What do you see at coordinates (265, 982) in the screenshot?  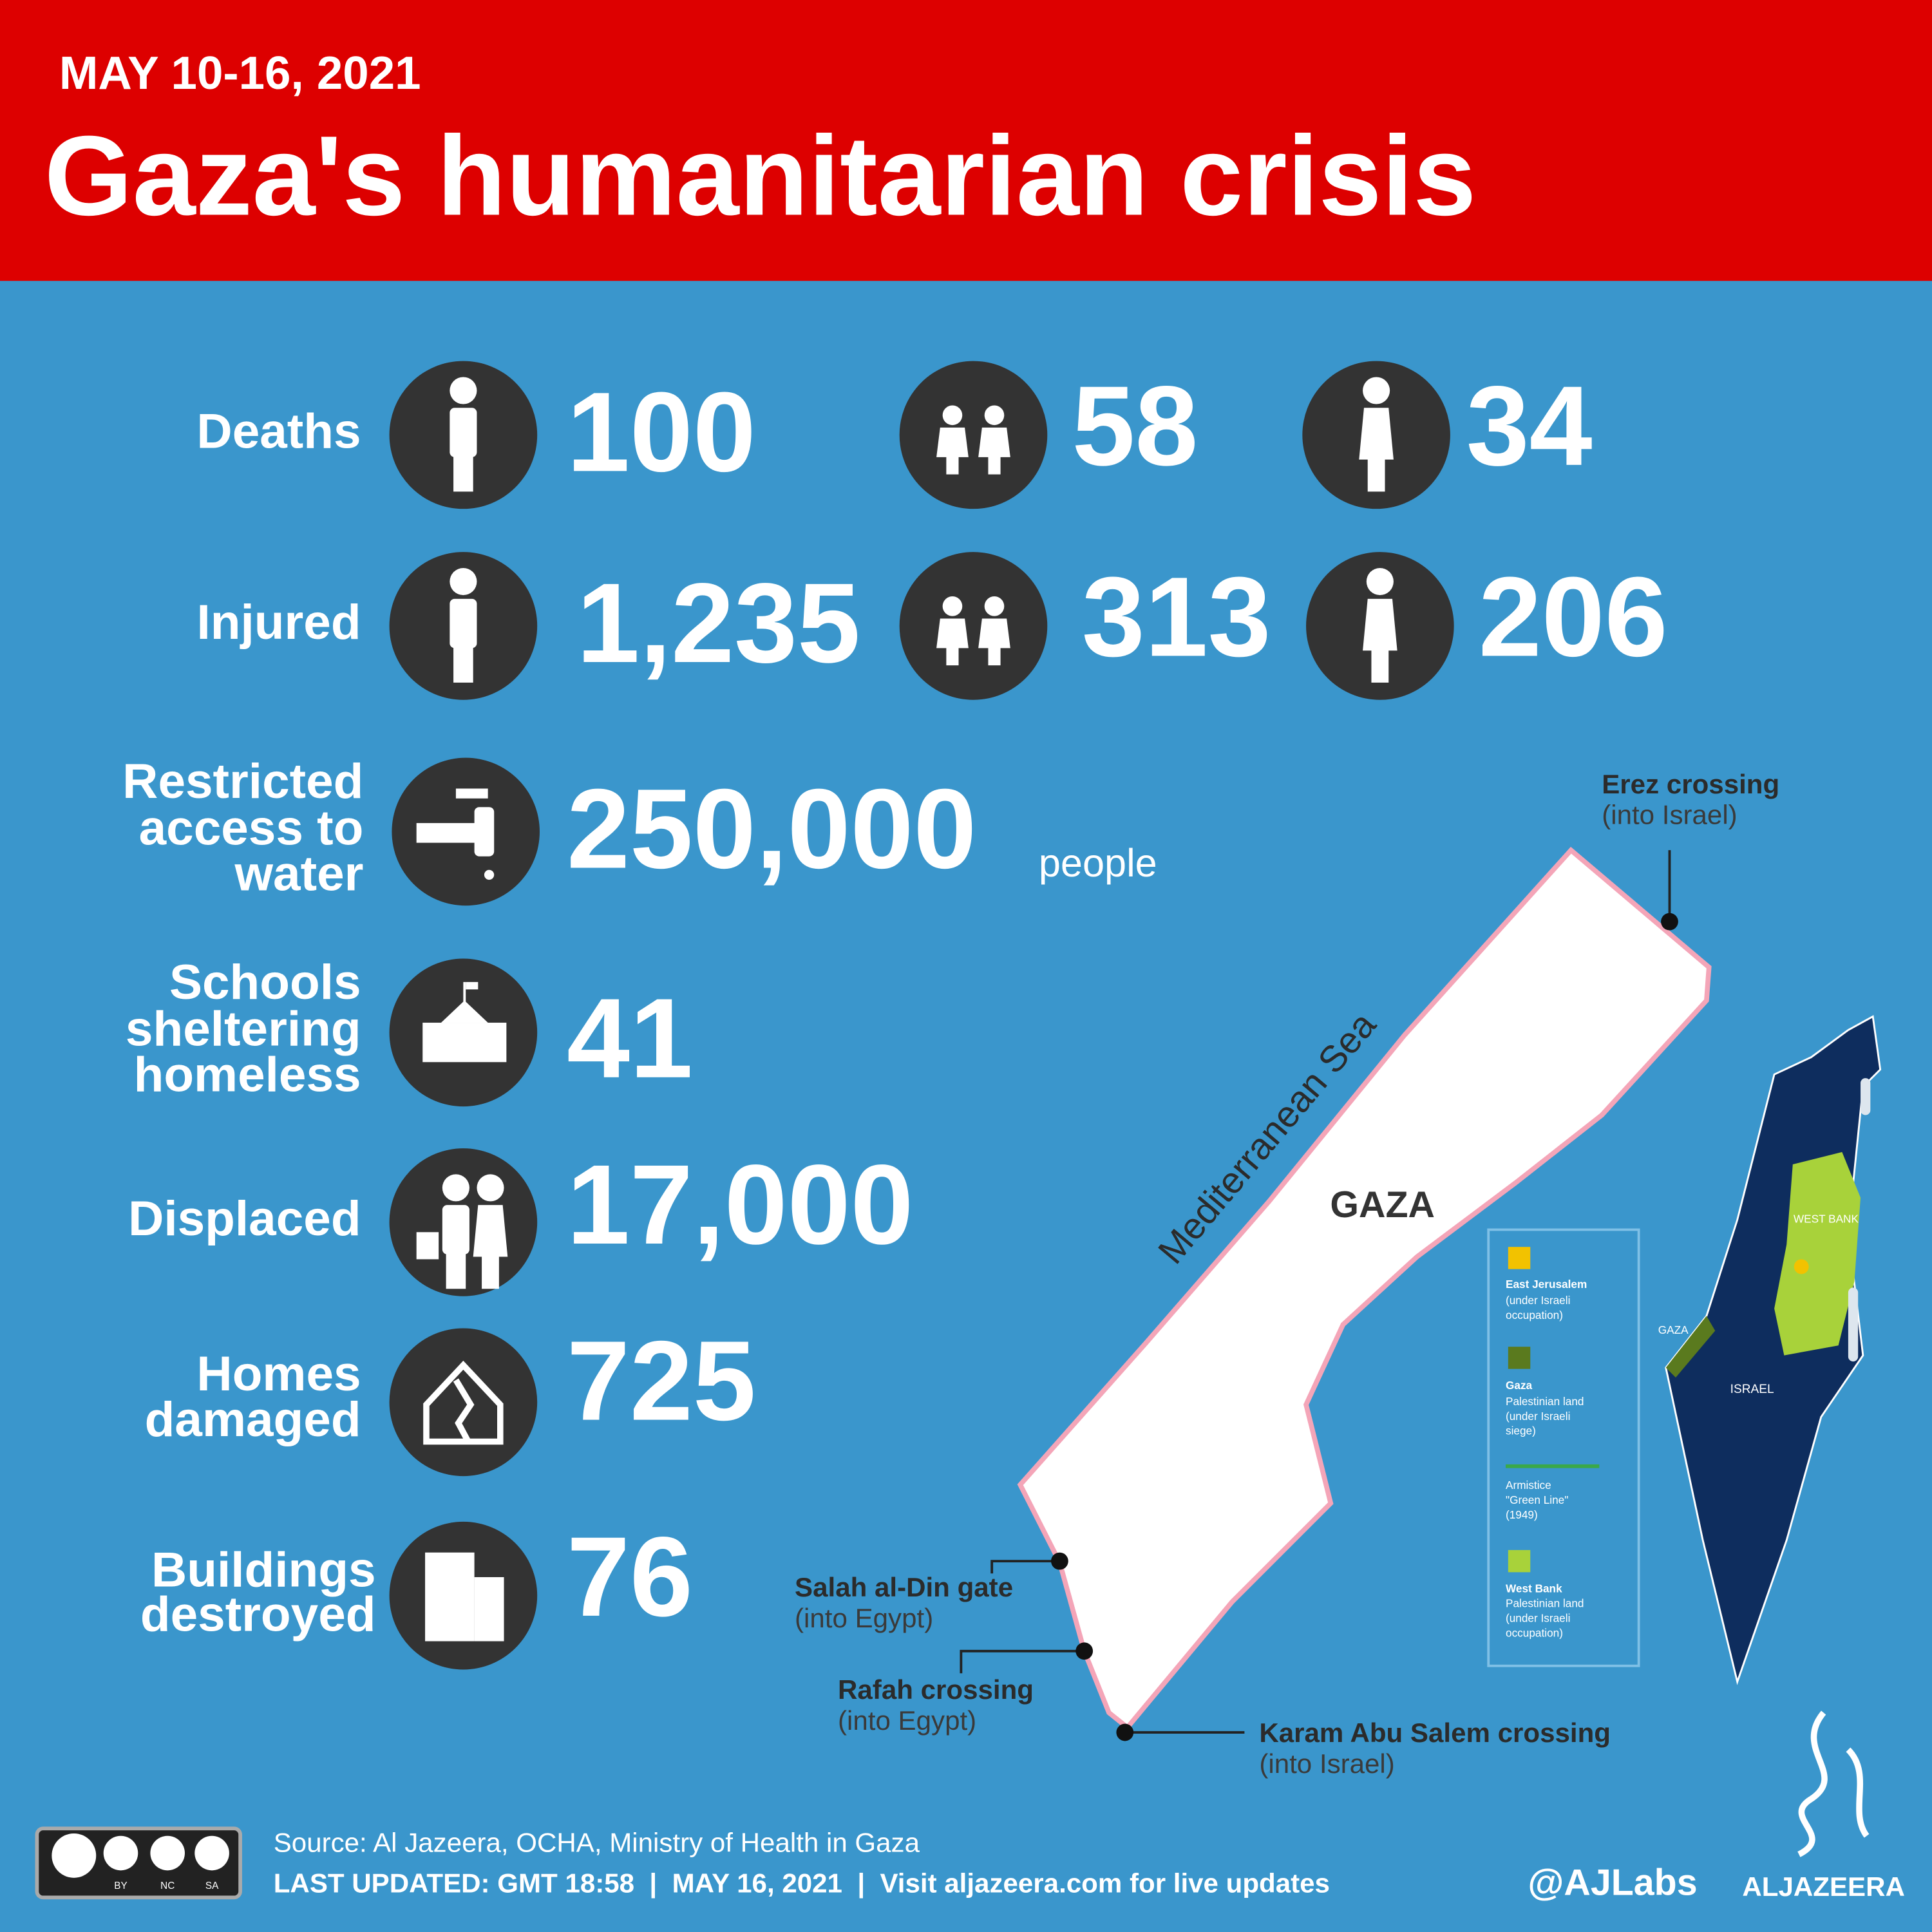 I see `stat-label: Schools` at bounding box center [265, 982].